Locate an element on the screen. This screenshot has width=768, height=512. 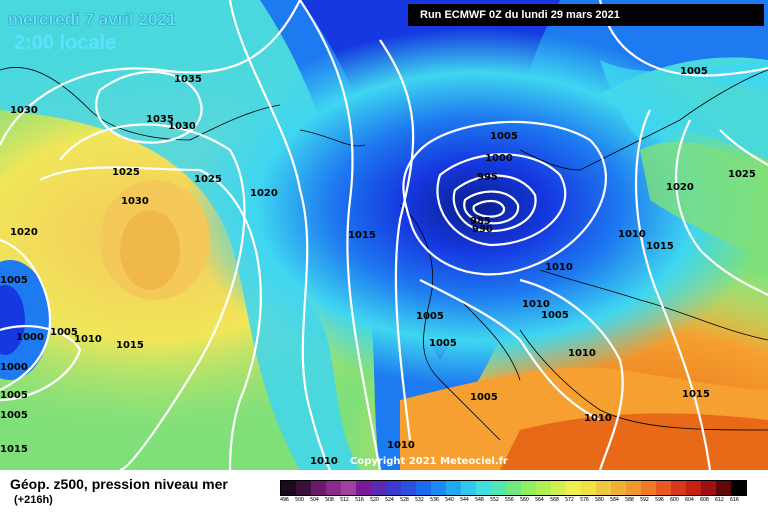
scale-label: 524 is located at coordinates (389, 500).